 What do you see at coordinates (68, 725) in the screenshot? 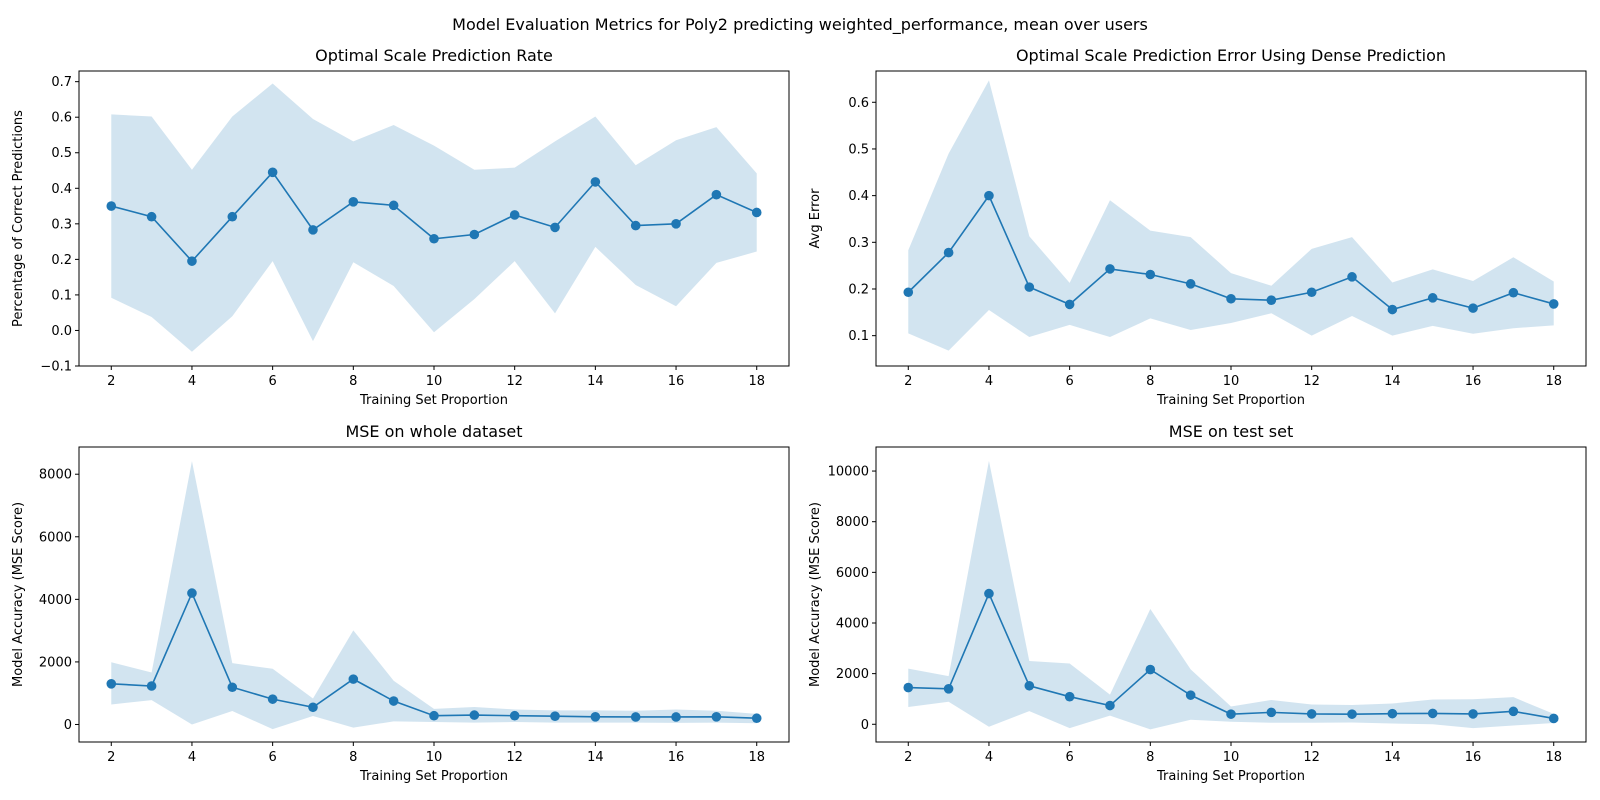
I see `y-tick-label: 0` at bounding box center [68, 725].